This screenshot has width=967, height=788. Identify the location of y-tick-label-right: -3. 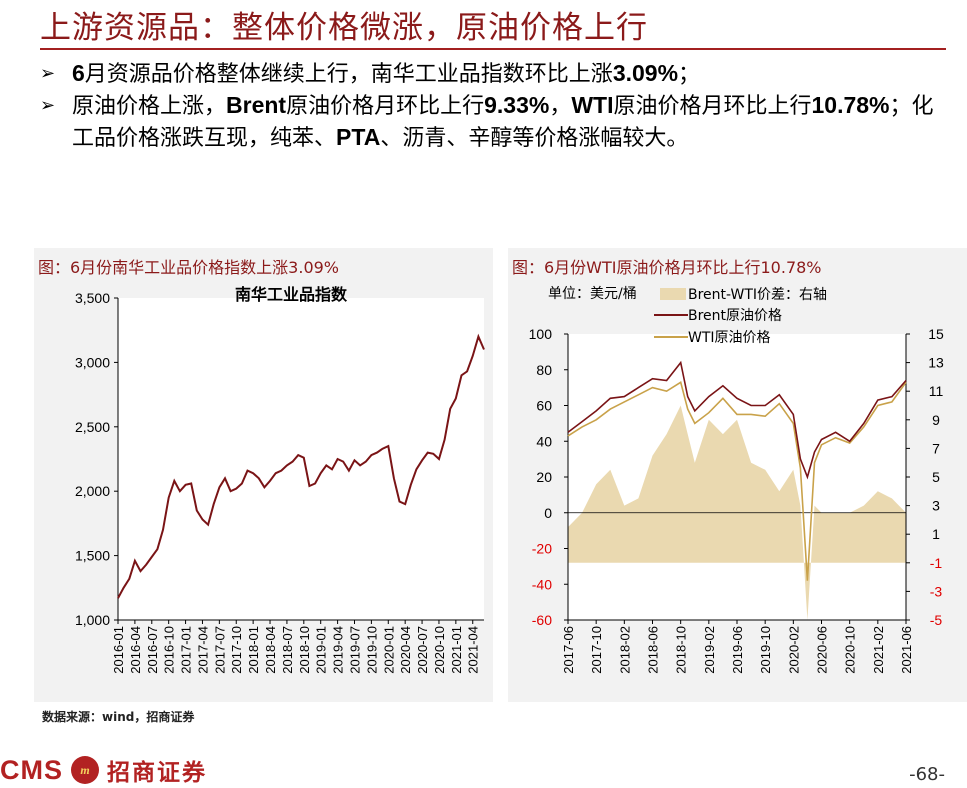
(936, 591).